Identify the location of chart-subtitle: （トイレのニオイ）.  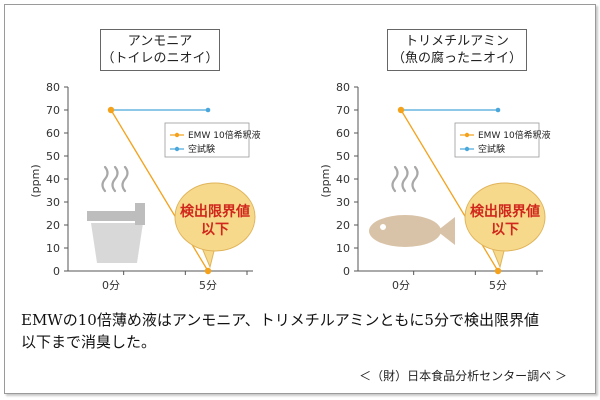
(160, 58).